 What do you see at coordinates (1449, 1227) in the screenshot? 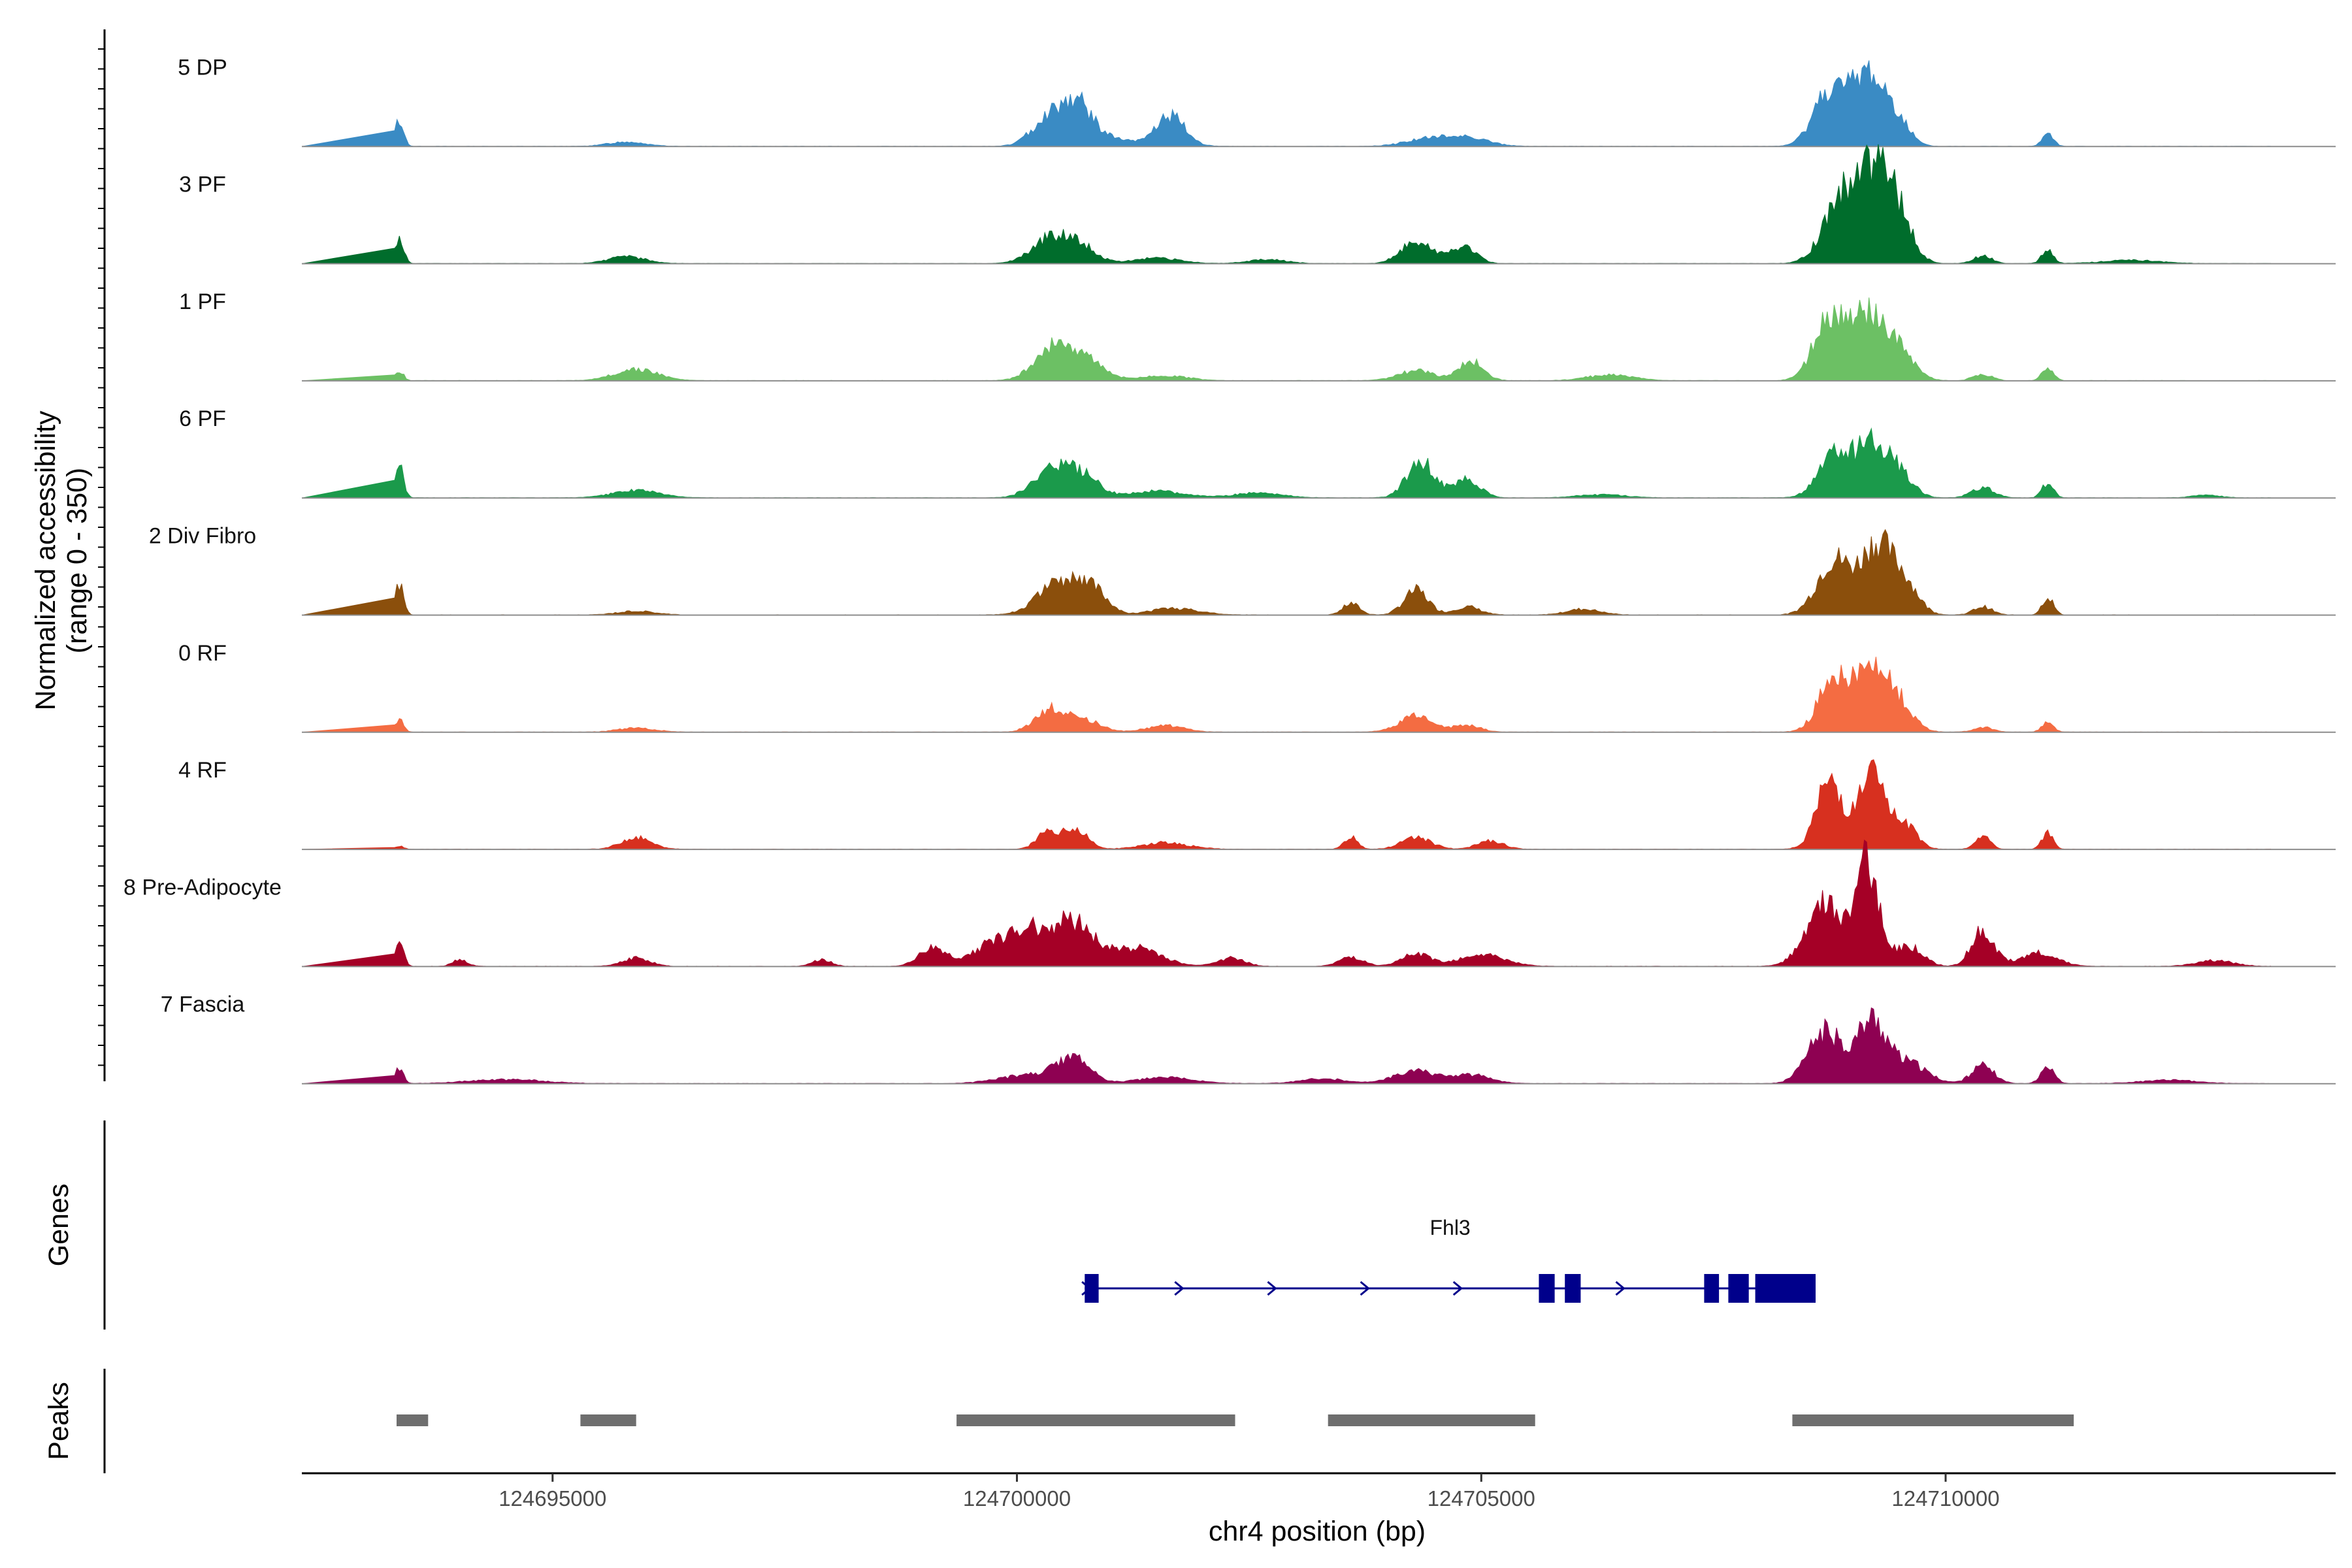
I see `gene-name-label: Fhl3` at bounding box center [1449, 1227].